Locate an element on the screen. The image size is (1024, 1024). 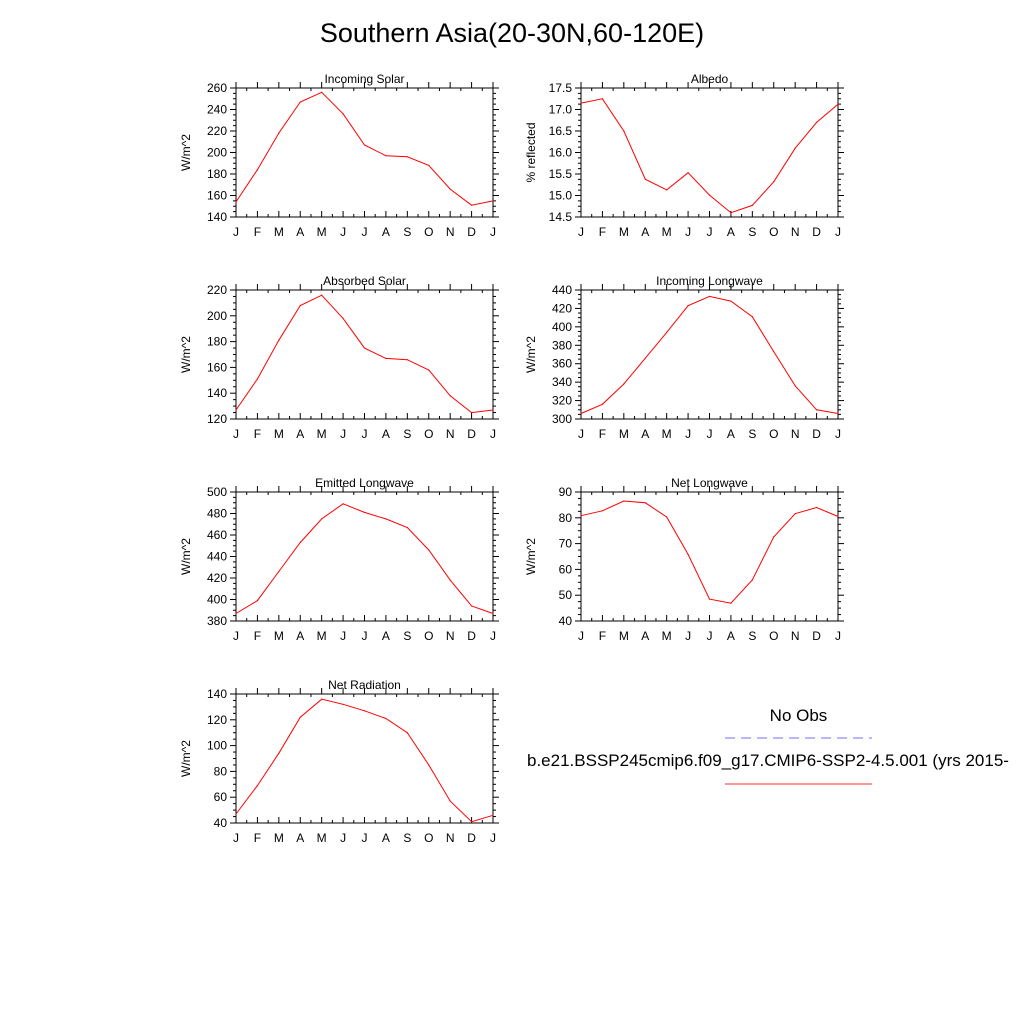
y-tick-label: 50 is located at coordinates (566, 595).